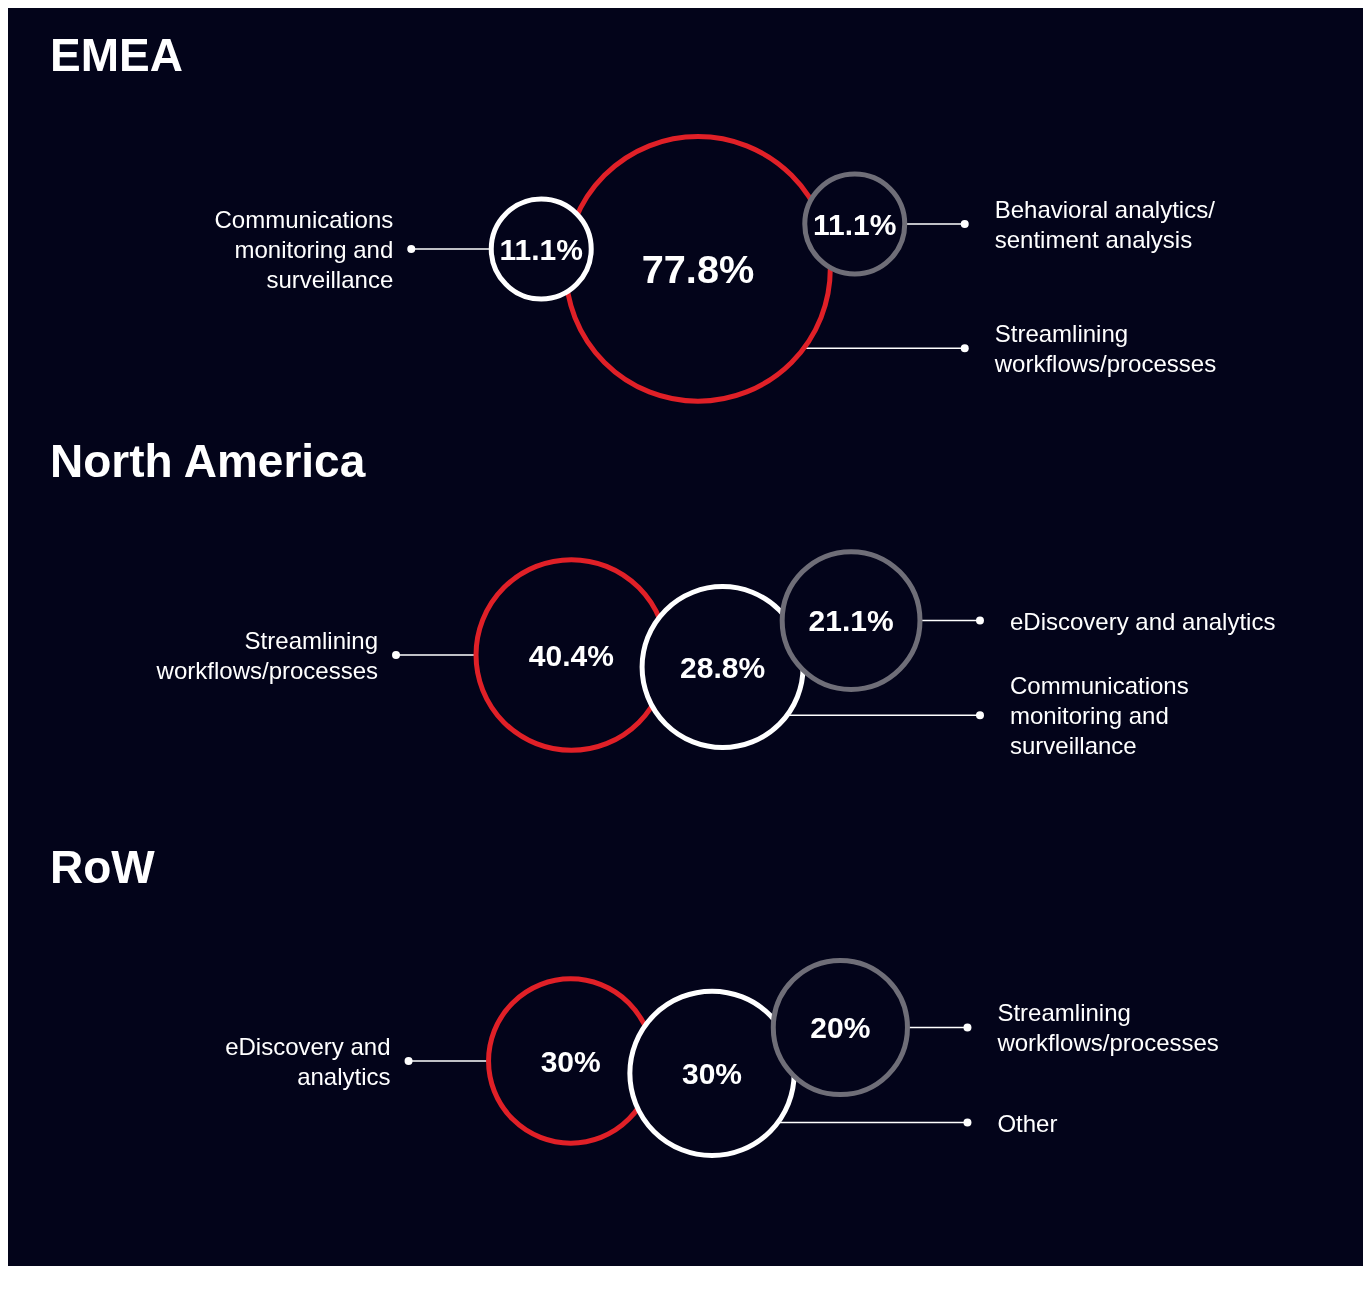 The image size is (1371, 1299). Describe the element at coordinates (208, 461) in the screenshot. I see `text: North America` at that location.